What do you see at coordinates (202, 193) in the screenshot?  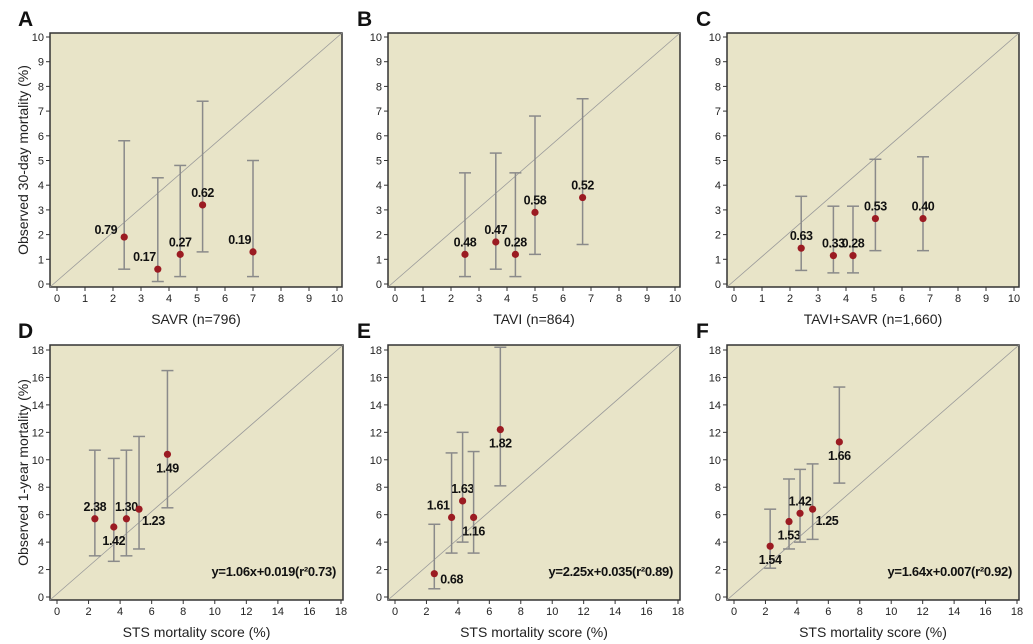 I see `data-label: 0.62` at bounding box center [202, 193].